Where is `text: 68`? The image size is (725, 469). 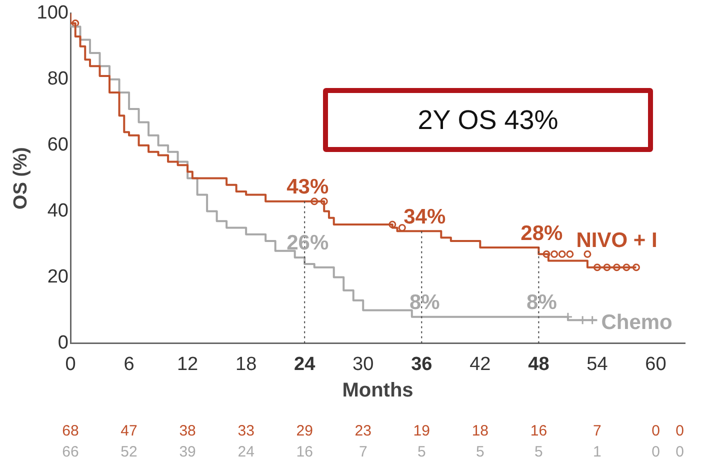
text: 68 is located at coordinates (70, 431).